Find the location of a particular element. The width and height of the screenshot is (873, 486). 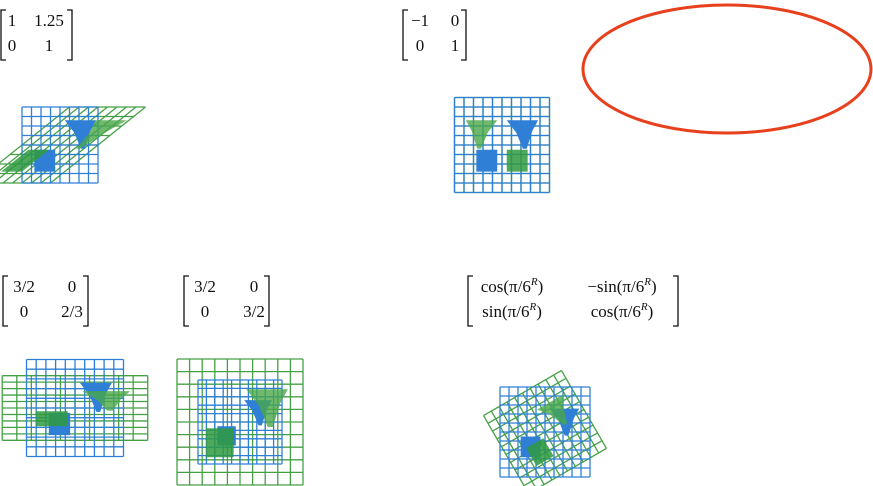

original-square is located at coordinates (487, 160).